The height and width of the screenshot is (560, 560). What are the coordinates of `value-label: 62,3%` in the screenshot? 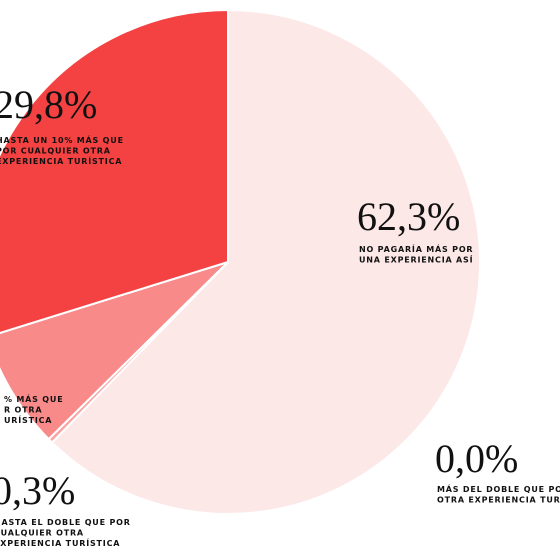 It's located at (408, 216).